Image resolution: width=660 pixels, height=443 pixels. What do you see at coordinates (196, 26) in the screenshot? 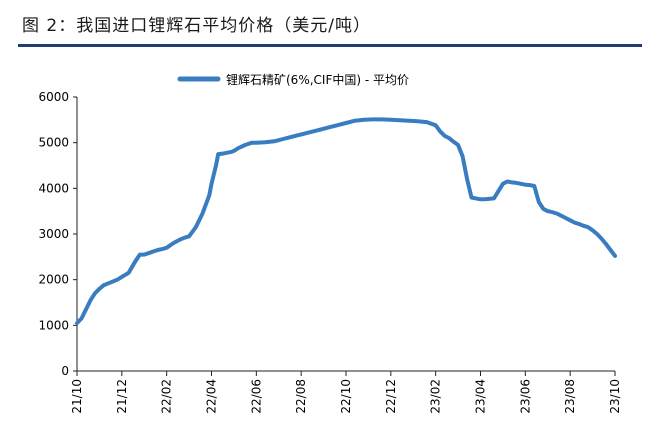
I see `figure-title: 图 2：我国进口锂辉石平均价格（美元/吨）` at bounding box center [196, 26].